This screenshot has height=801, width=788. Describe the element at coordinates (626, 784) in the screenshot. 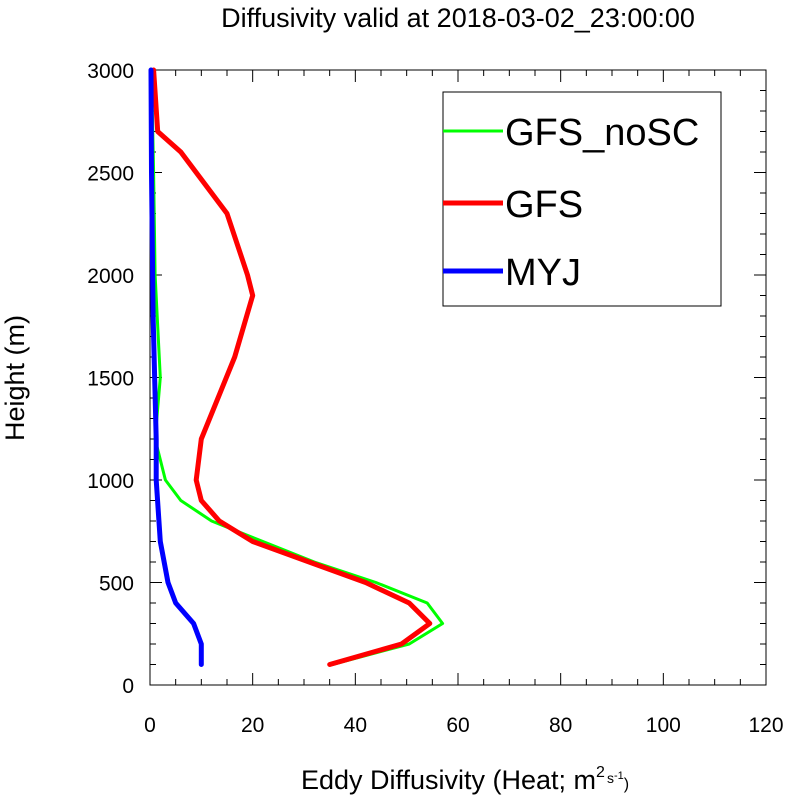

I see `x-axis-label-close: )` at that location.